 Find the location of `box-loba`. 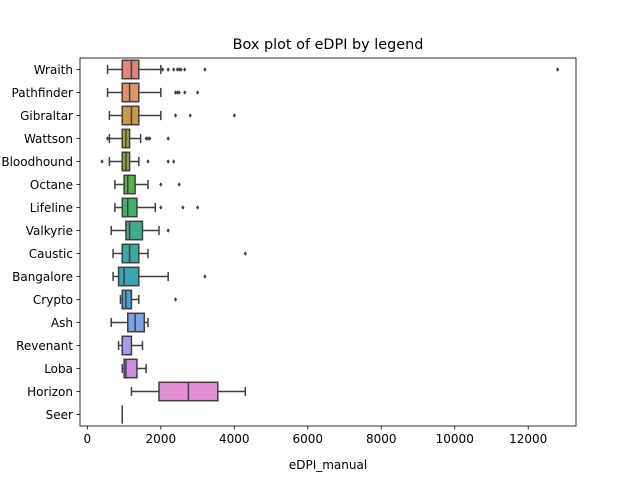

box-loba is located at coordinates (130, 368).